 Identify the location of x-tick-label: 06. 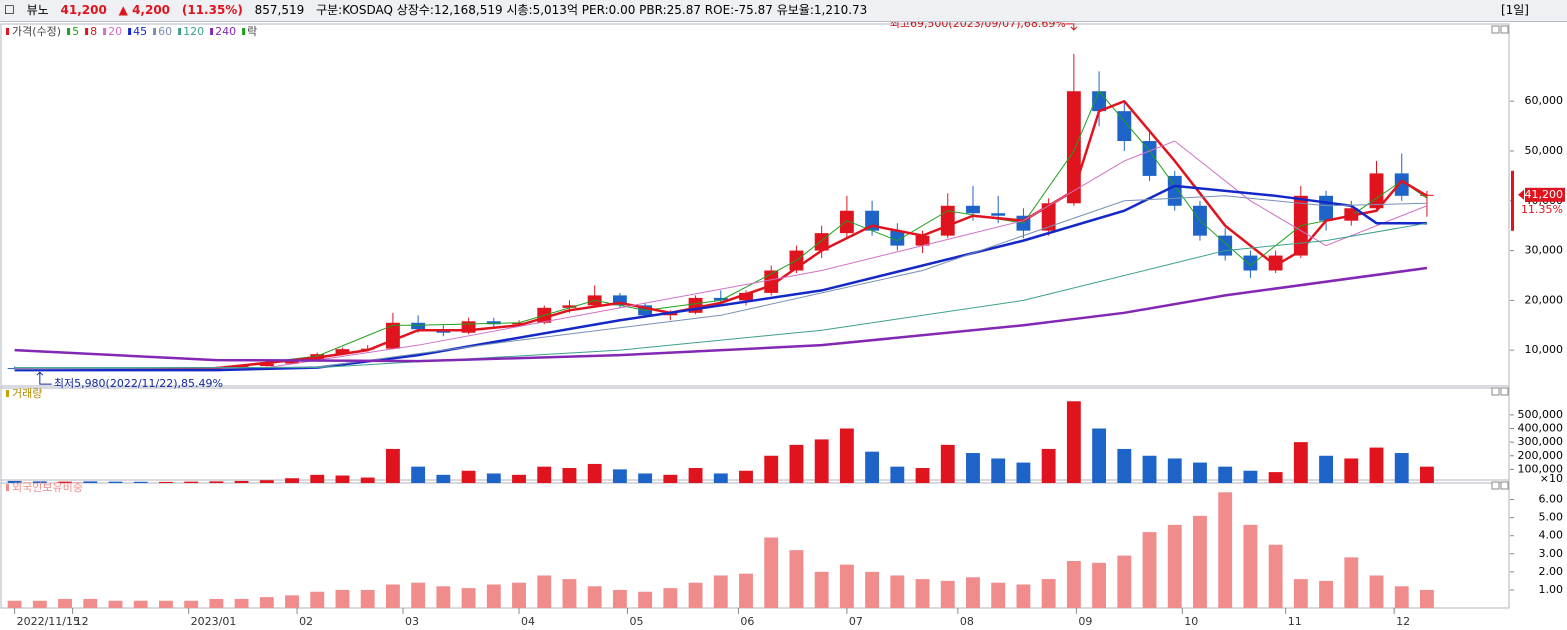
(747, 621).